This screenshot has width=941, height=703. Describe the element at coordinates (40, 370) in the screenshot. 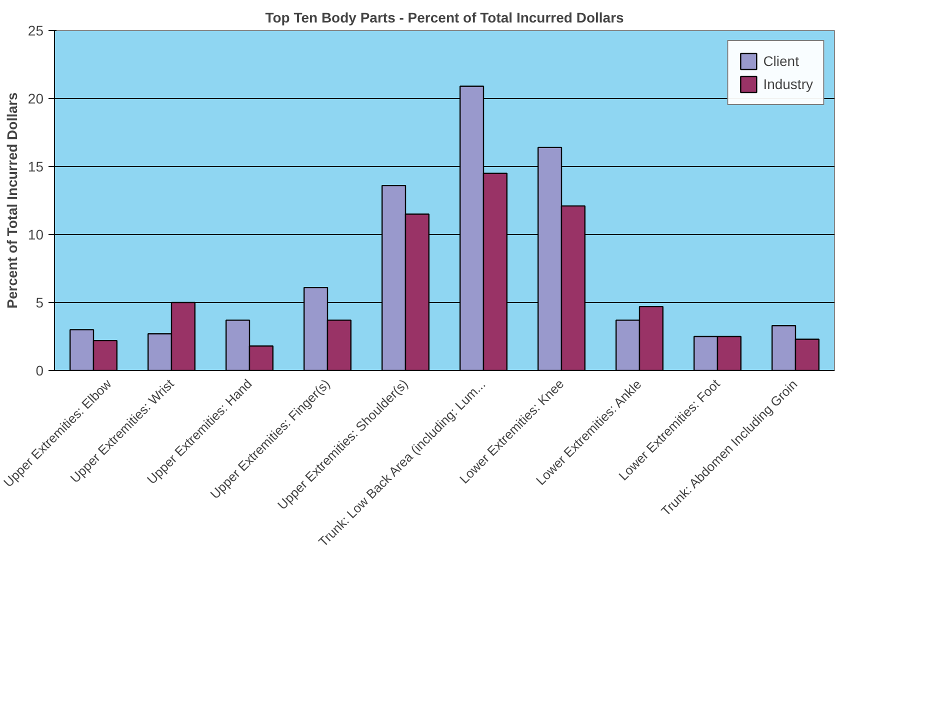

I see `y-tick-label: 0` at that location.